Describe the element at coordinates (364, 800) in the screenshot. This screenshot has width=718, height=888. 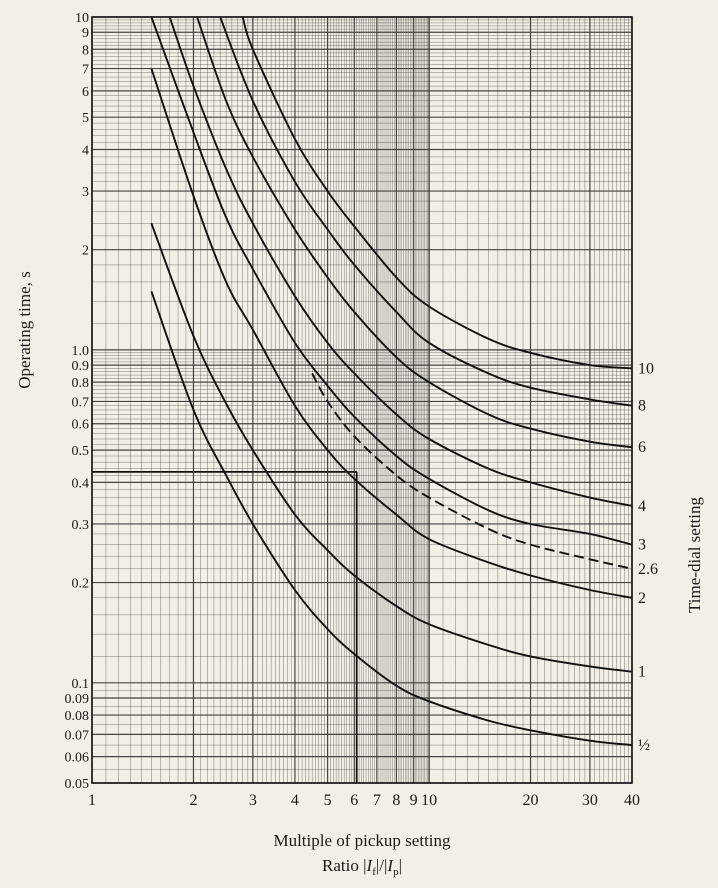
I see `x-tick-labels: 1 2 3 4 5 6 7 8 9 10 20 30 40` at that location.